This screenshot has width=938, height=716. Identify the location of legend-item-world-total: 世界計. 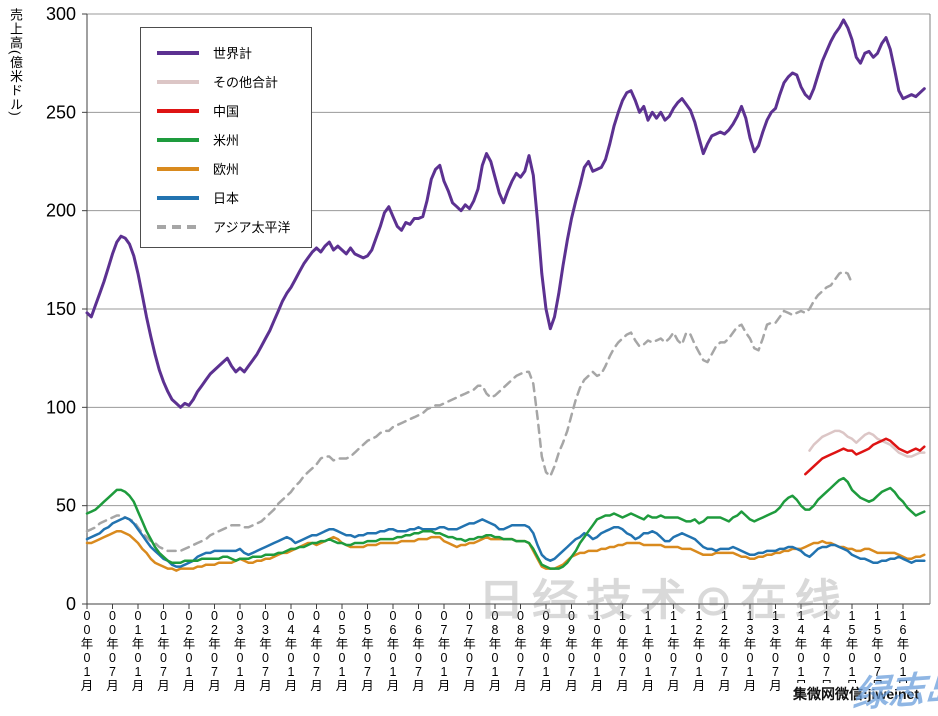
(226, 52).